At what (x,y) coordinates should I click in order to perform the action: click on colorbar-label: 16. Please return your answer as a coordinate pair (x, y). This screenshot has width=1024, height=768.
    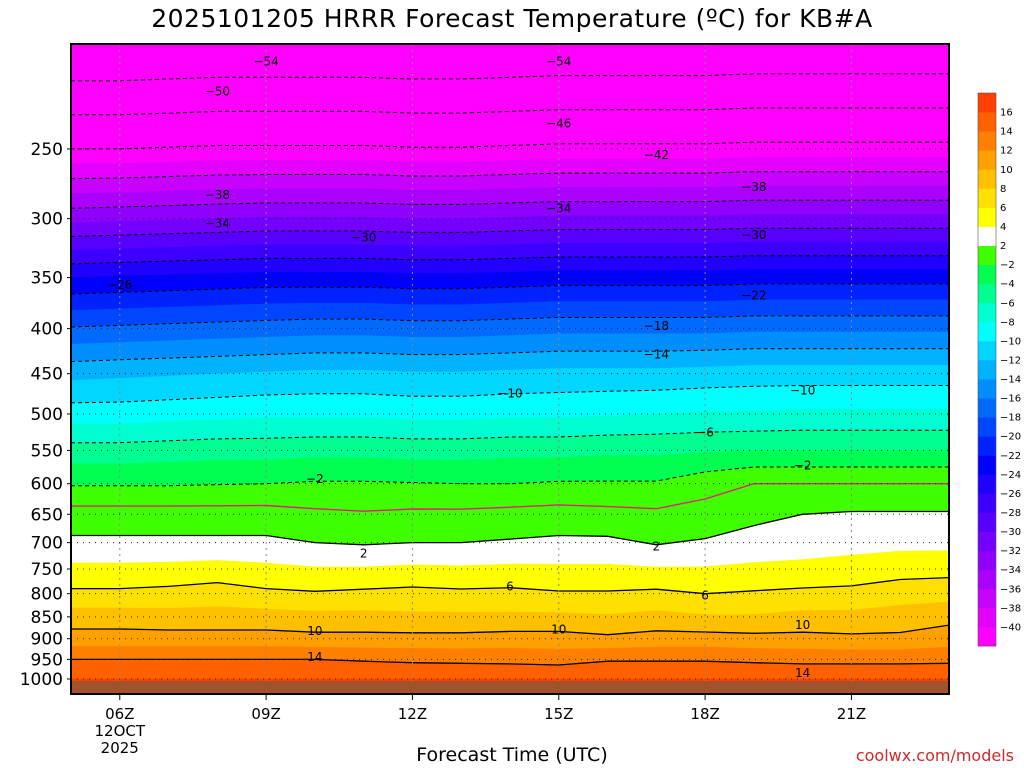
    Looking at the image, I should click on (1006, 113).